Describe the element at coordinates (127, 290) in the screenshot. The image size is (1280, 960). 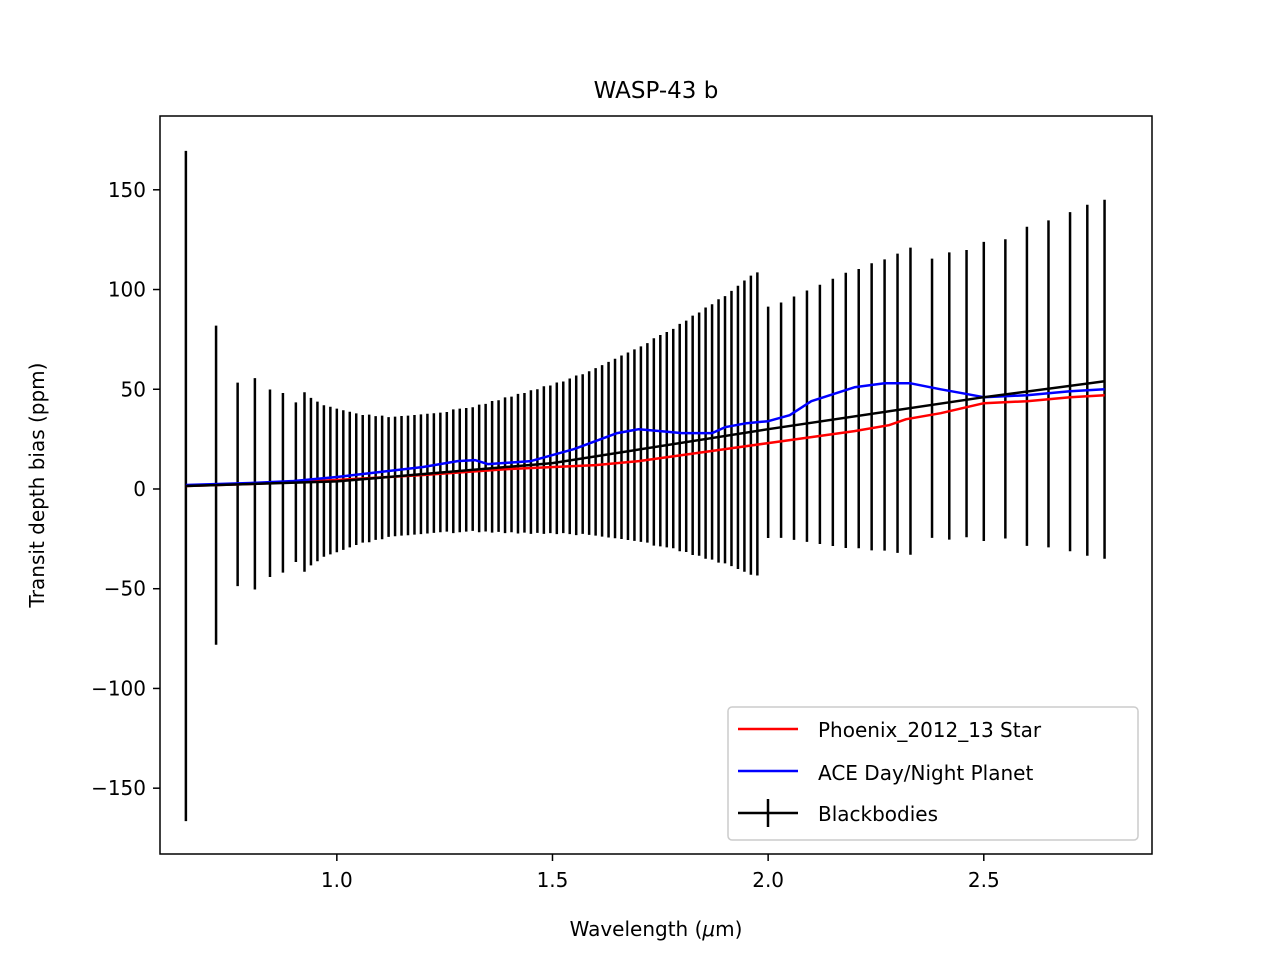
I see `y-tick-label: 100` at that location.